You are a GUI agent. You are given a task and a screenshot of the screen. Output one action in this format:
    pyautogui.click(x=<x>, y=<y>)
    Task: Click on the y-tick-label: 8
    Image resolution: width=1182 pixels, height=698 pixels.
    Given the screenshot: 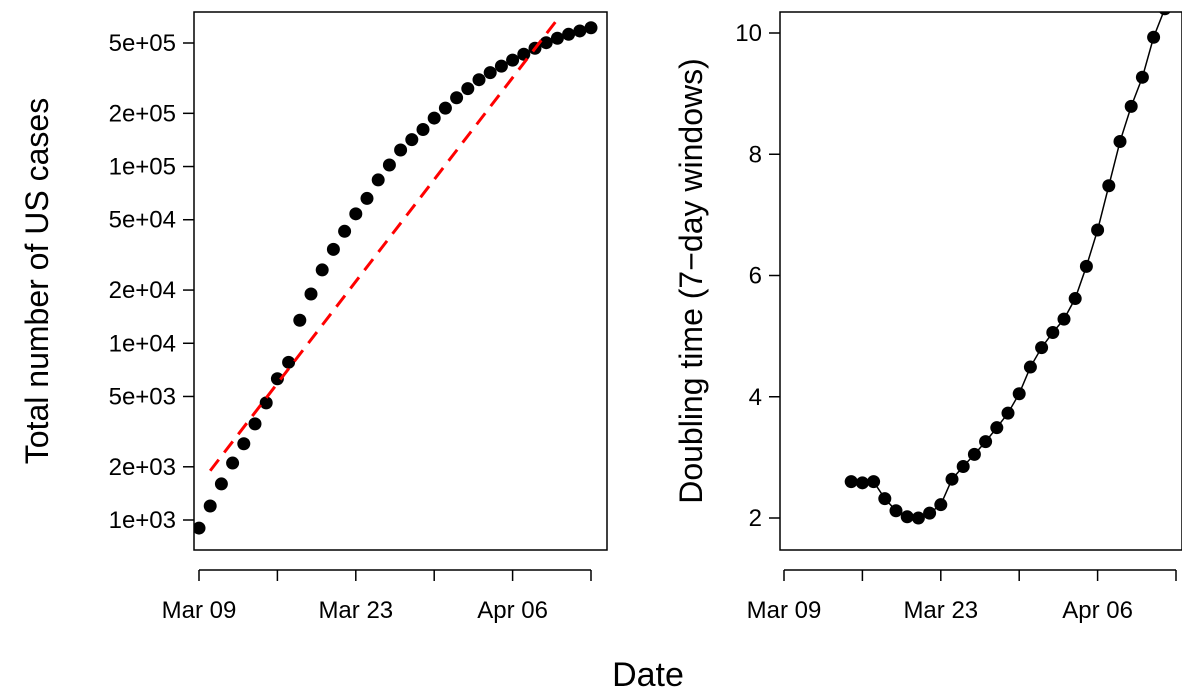 What is the action you would take?
    pyautogui.click(x=755, y=154)
    